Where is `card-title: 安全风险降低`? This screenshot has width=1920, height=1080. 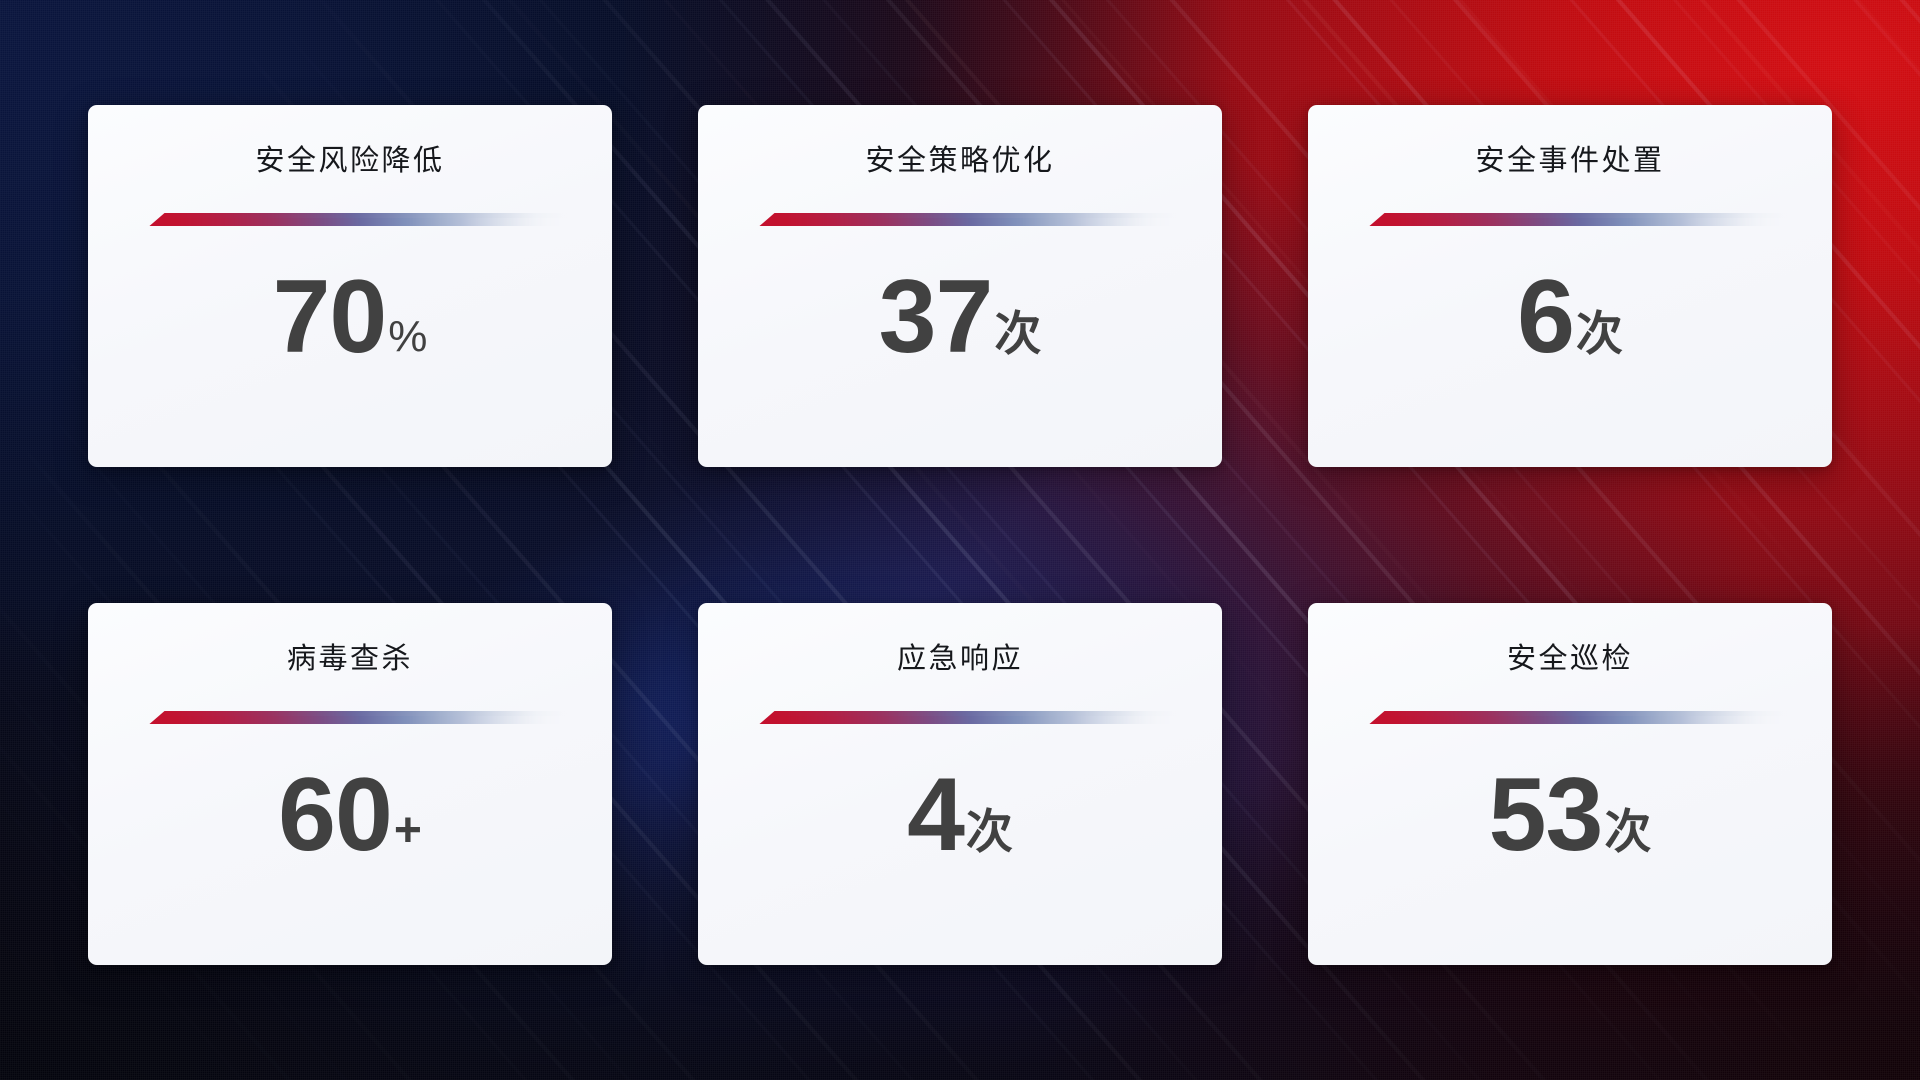 card-title: 安全风险降低 is located at coordinates (350, 161).